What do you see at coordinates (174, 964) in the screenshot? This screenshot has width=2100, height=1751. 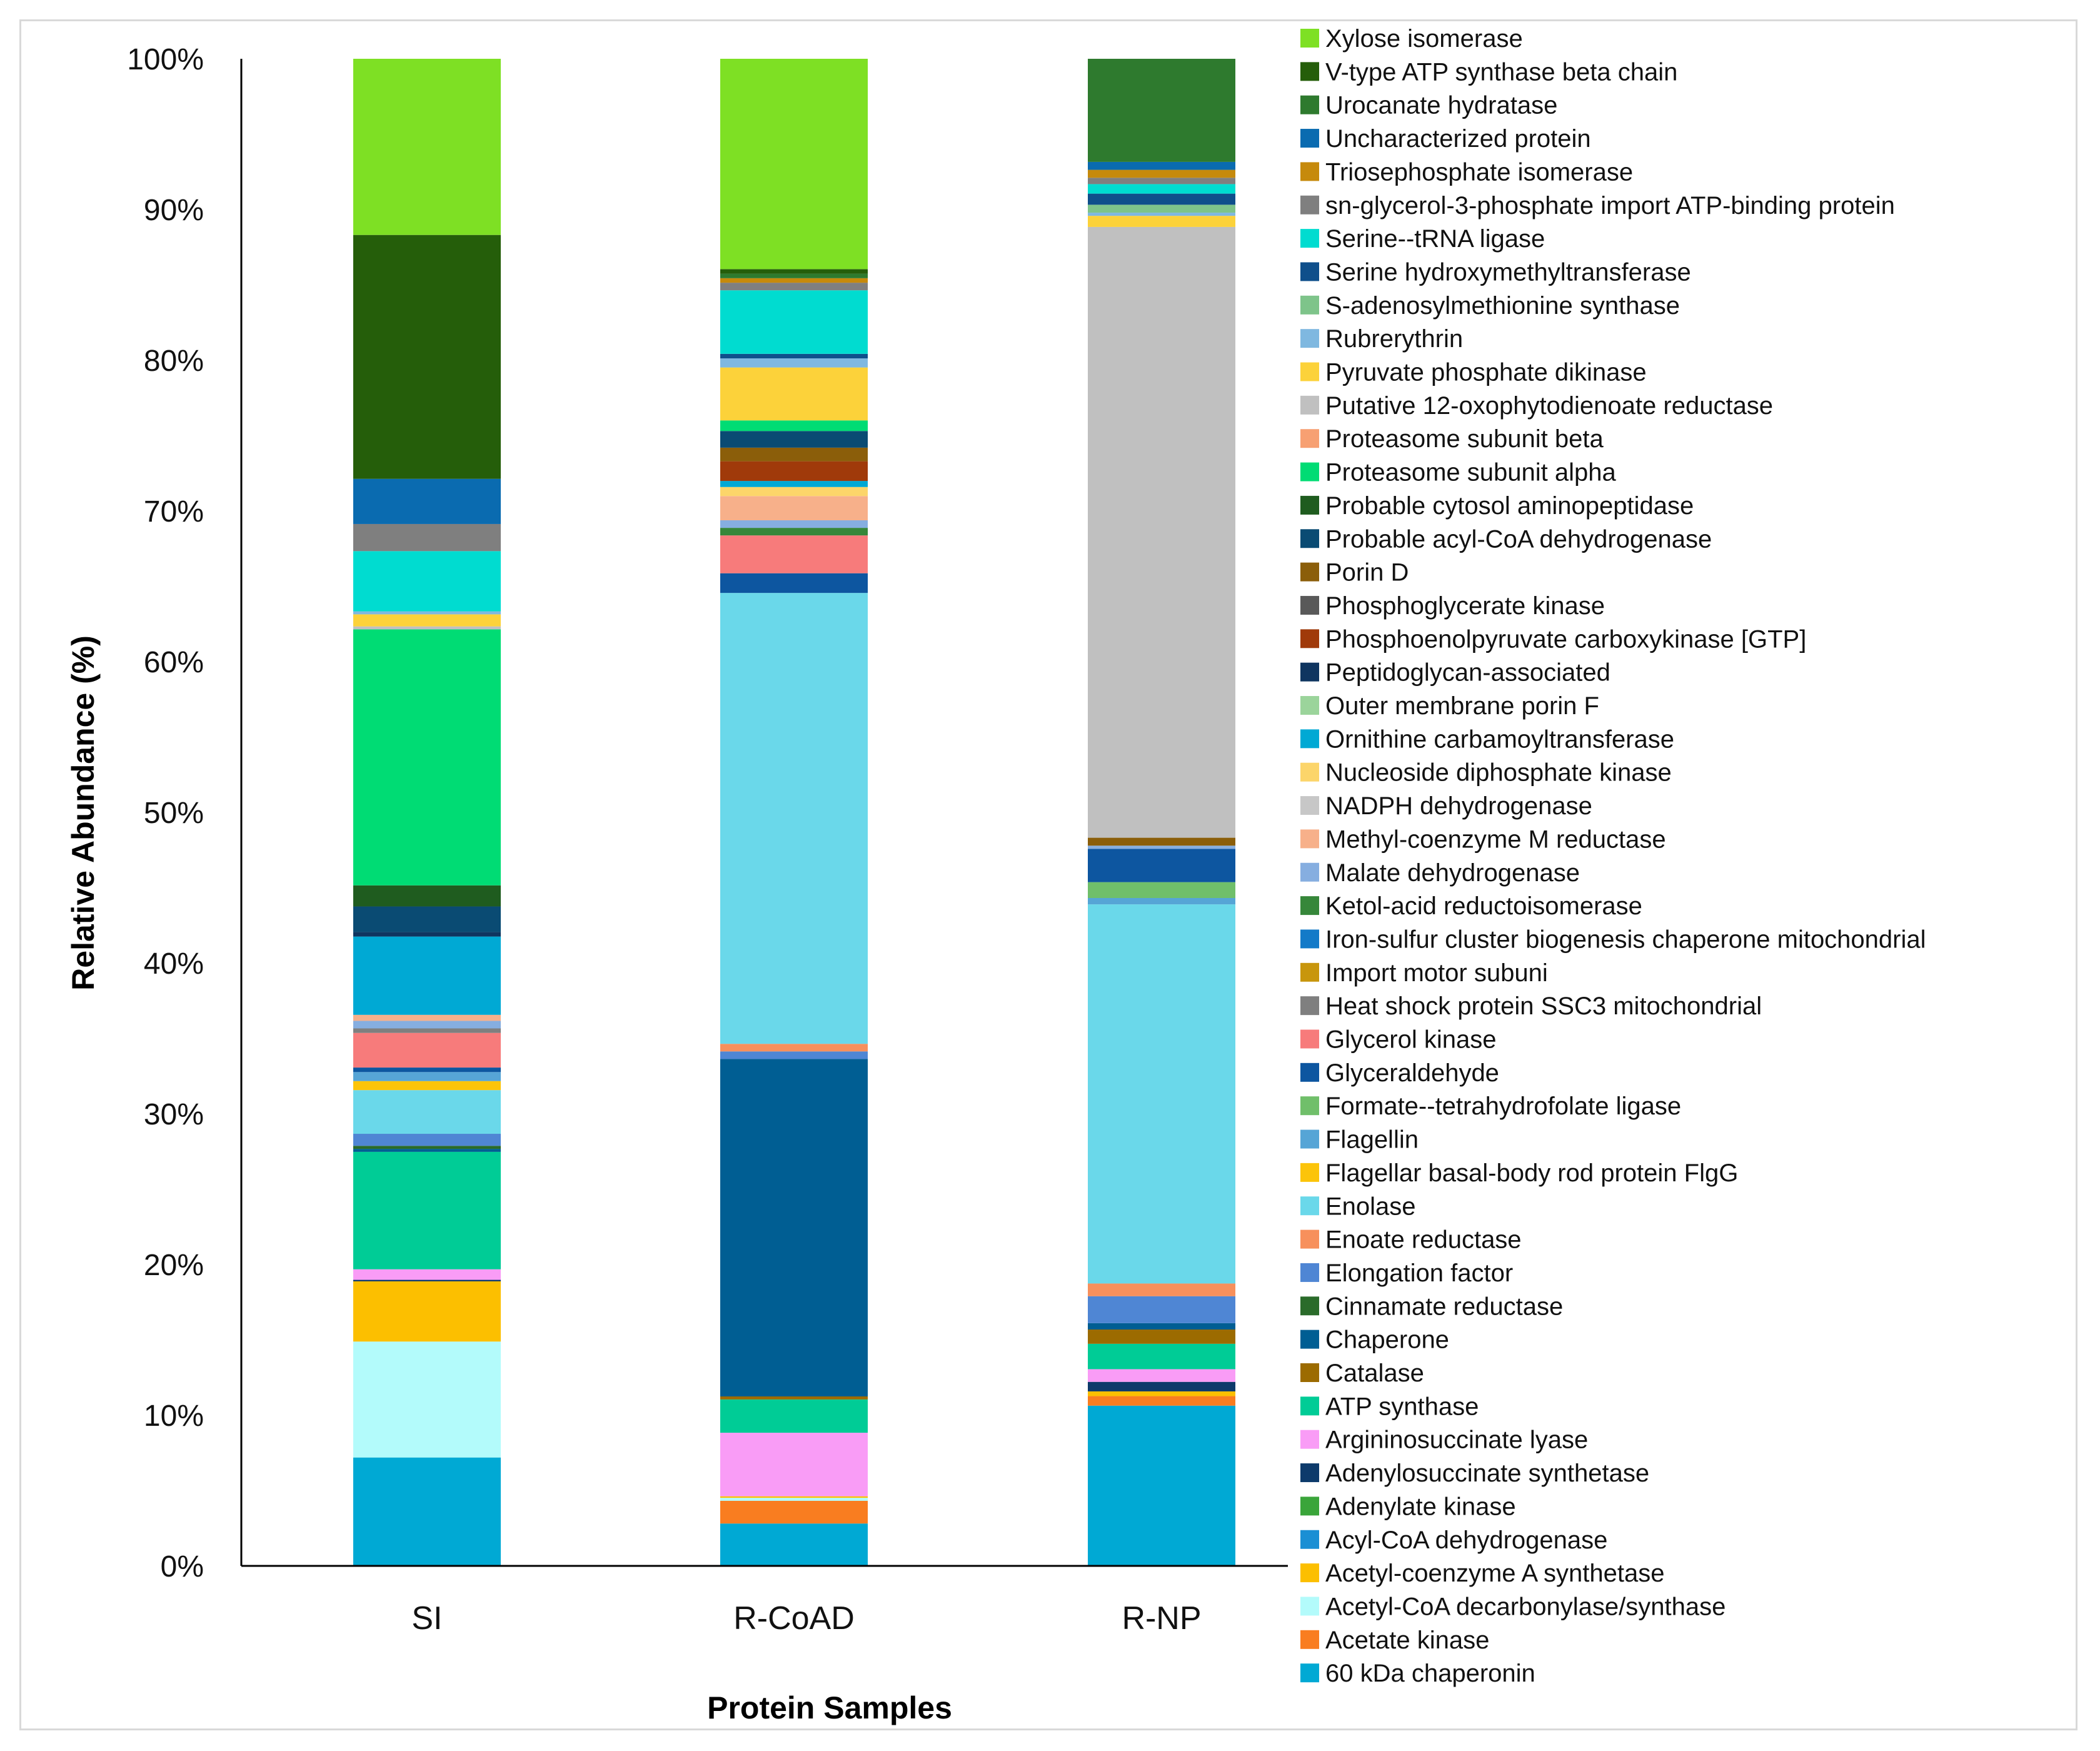 I see `y-tick-label: 40%` at bounding box center [174, 964].